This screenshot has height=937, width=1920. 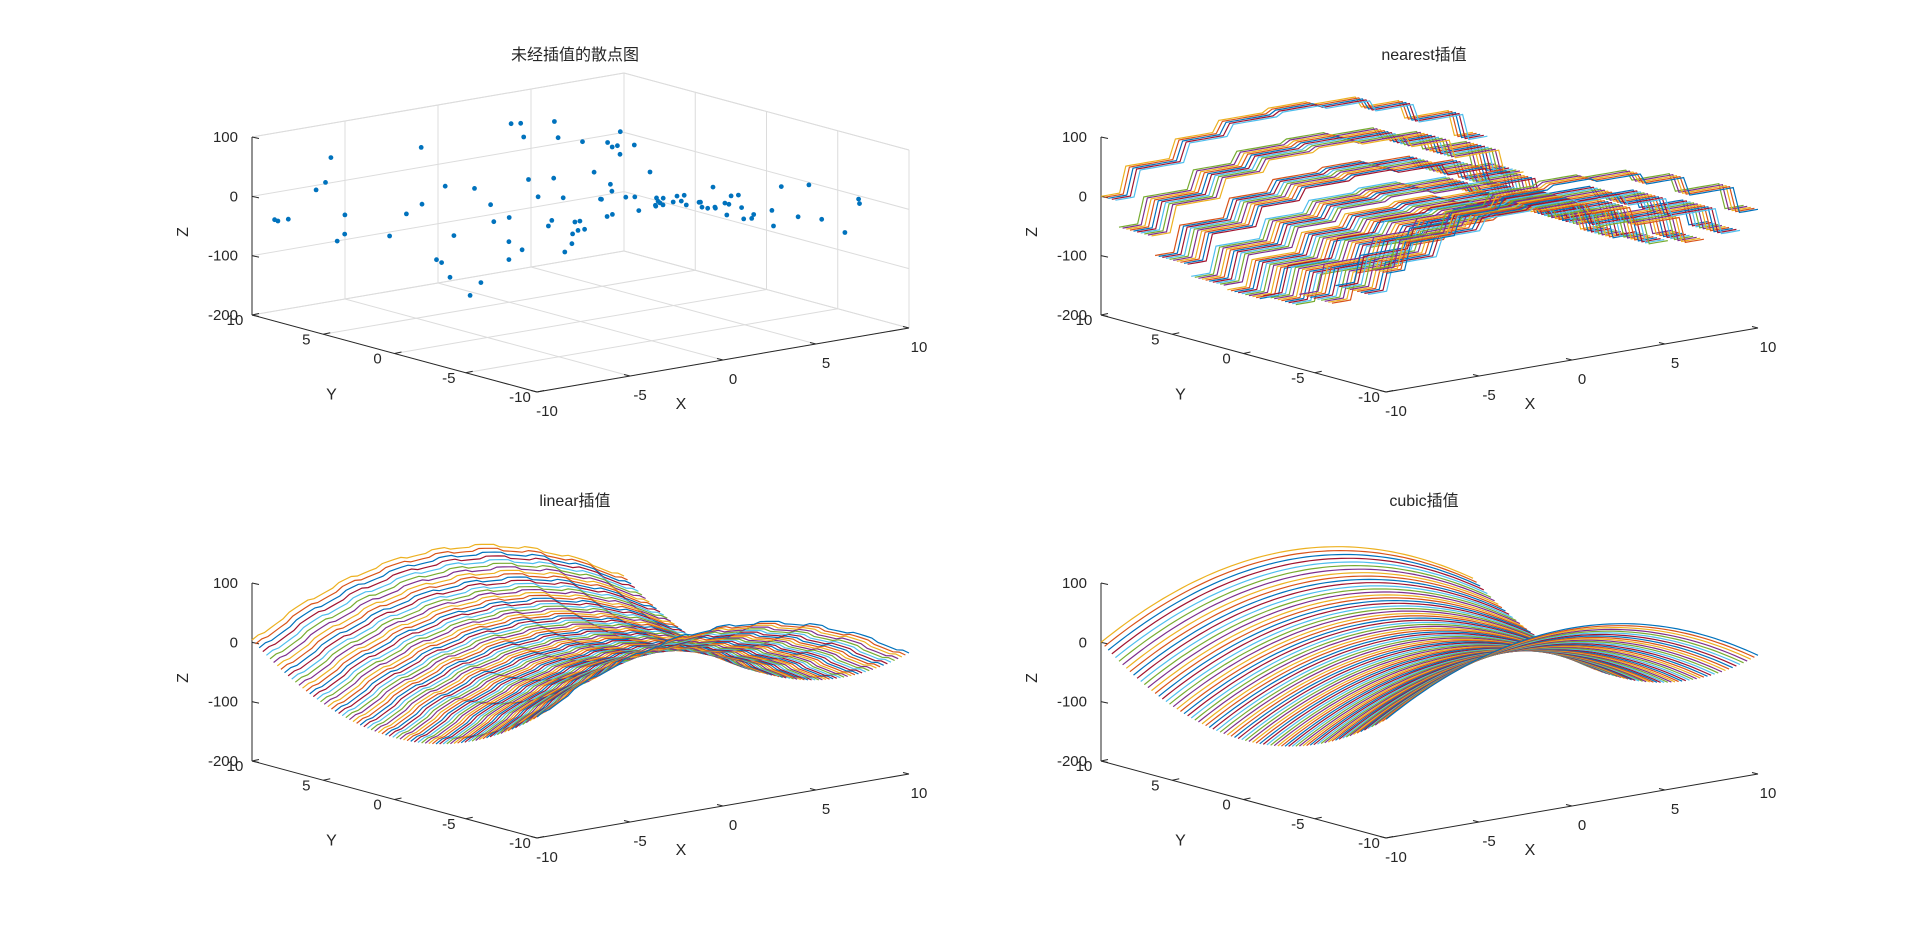 I want to click on y-tick-label: -10, so click(x=1369, y=397).